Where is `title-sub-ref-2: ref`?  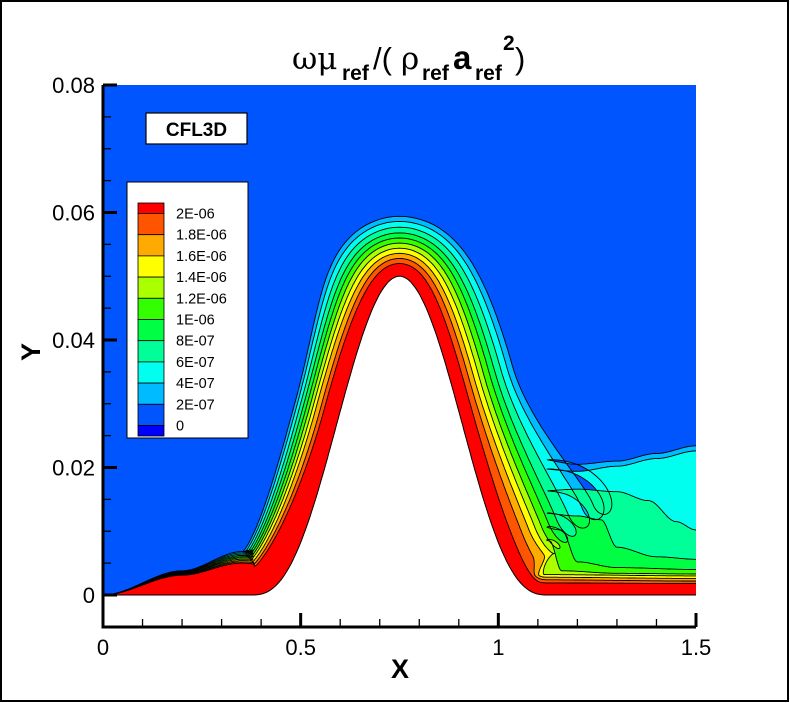
title-sub-ref-2: ref is located at coordinates (436, 73).